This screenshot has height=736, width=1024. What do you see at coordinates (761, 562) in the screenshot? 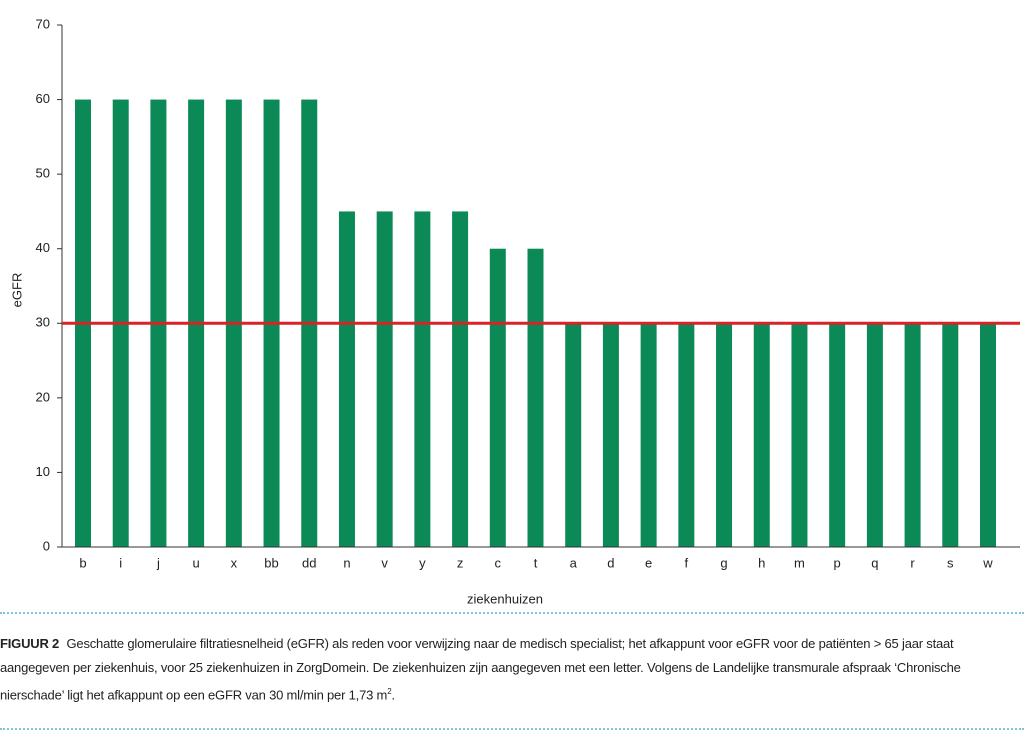
I see `x-tick-label: h` at bounding box center [761, 562].